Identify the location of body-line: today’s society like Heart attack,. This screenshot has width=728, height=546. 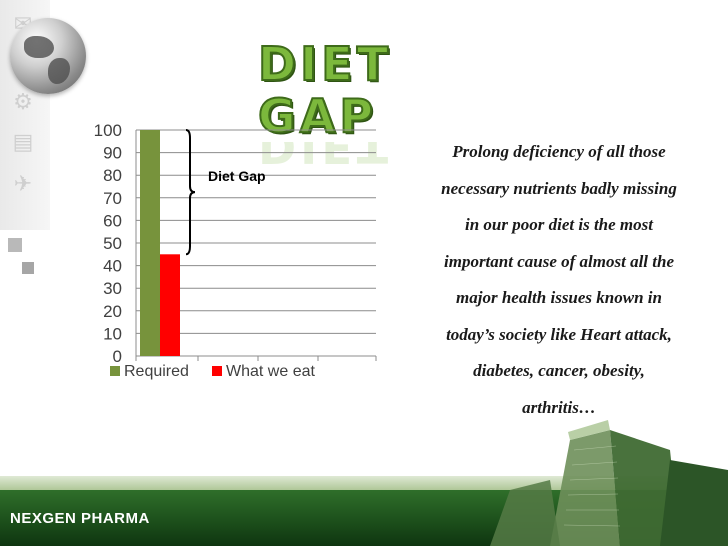
(559, 334).